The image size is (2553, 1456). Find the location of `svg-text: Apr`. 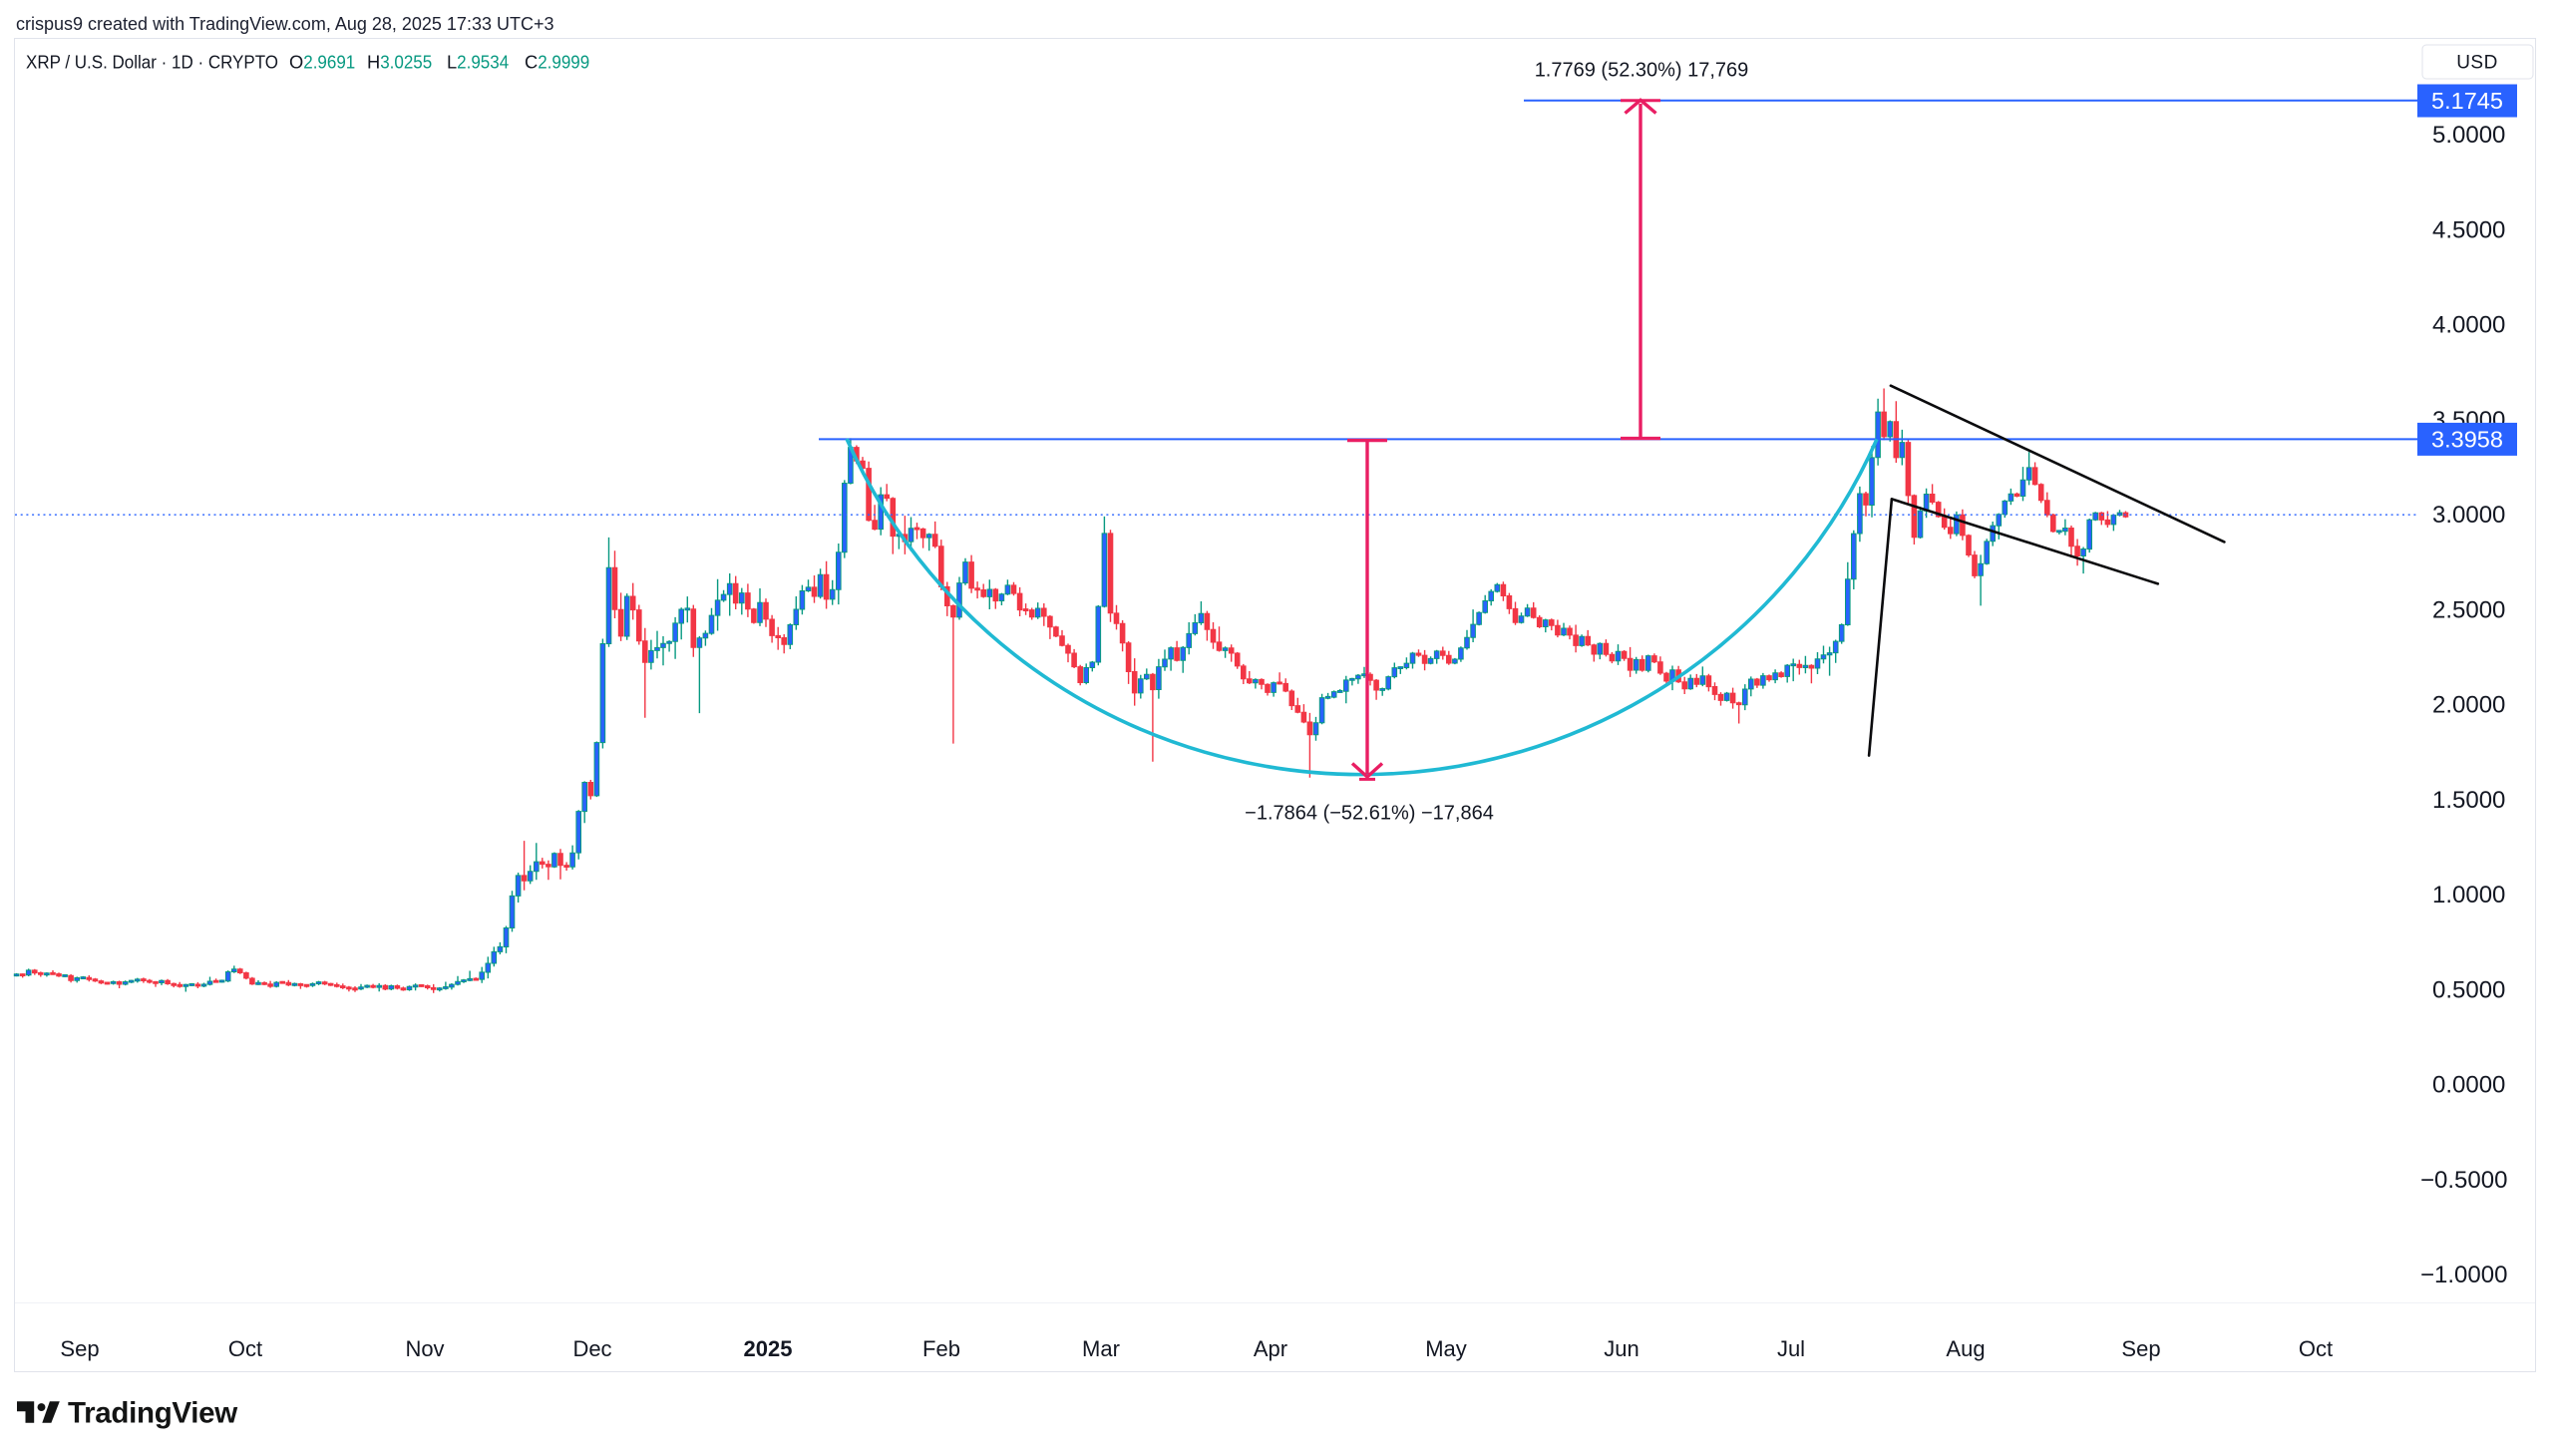

svg-text: Apr is located at coordinates (1271, 1348).